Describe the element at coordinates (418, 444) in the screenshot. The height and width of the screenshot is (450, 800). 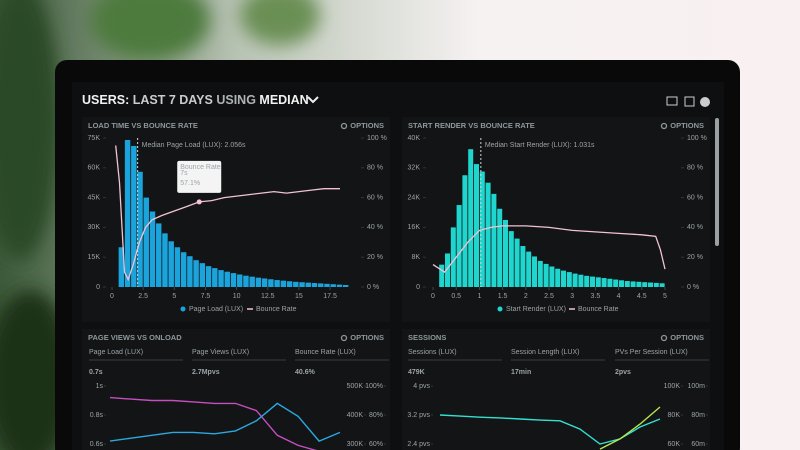
I see `y-tick-label: 2.4 pvs` at that location.